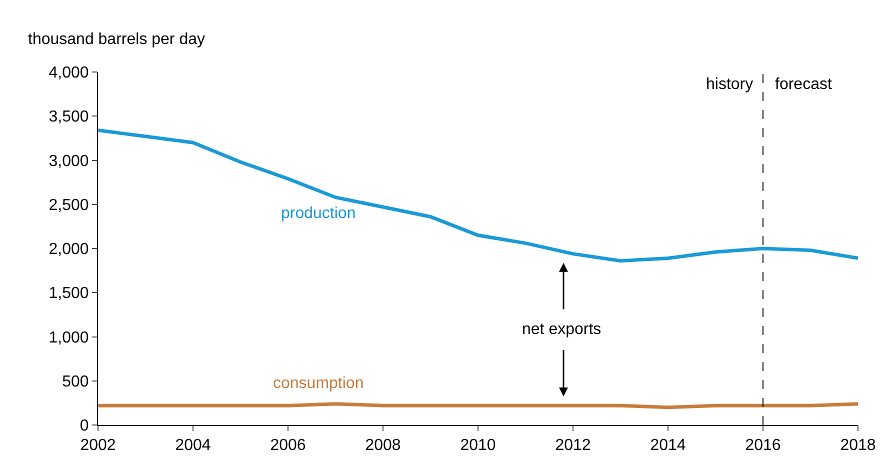 Image resolution: width=890 pixels, height=465 pixels. What do you see at coordinates (383, 445) in the screenshot?
I see `x-tick-label: 2008` at bounding box center [383, 445].